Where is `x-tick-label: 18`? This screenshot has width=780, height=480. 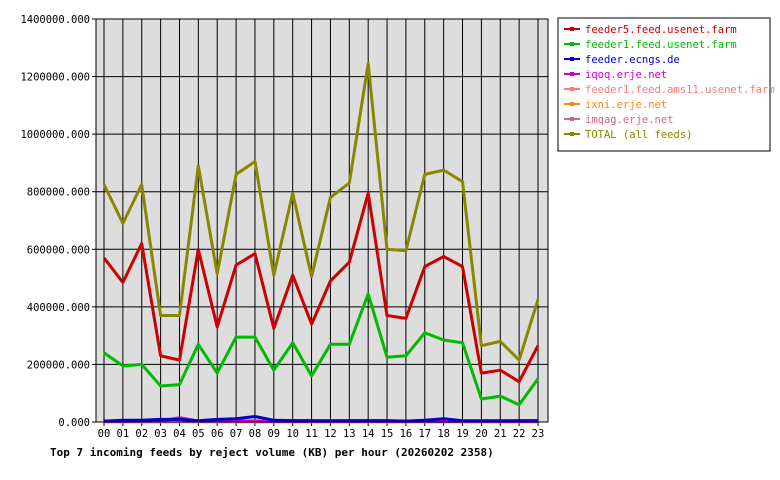
x-tick-label: 18 is located at coordinates (443, 434).